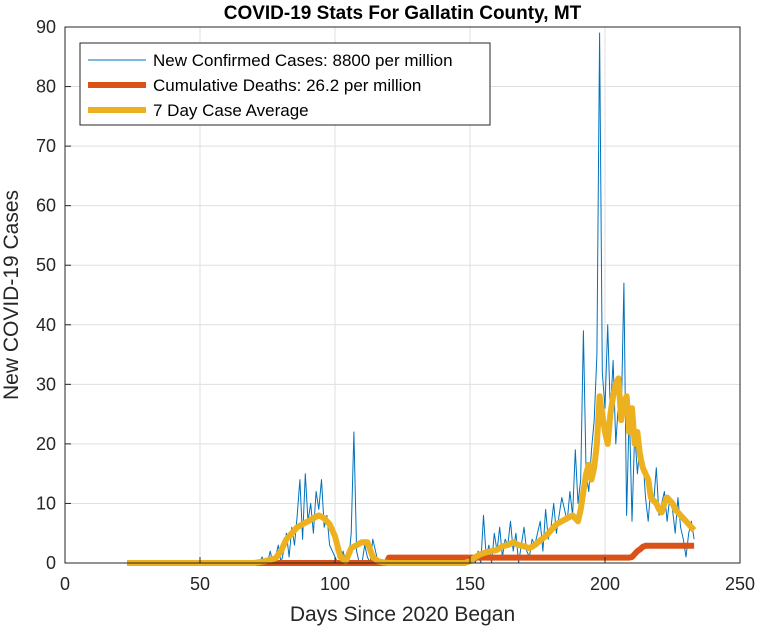  I want to click on x-tick-label: 100, so click(335, 584).